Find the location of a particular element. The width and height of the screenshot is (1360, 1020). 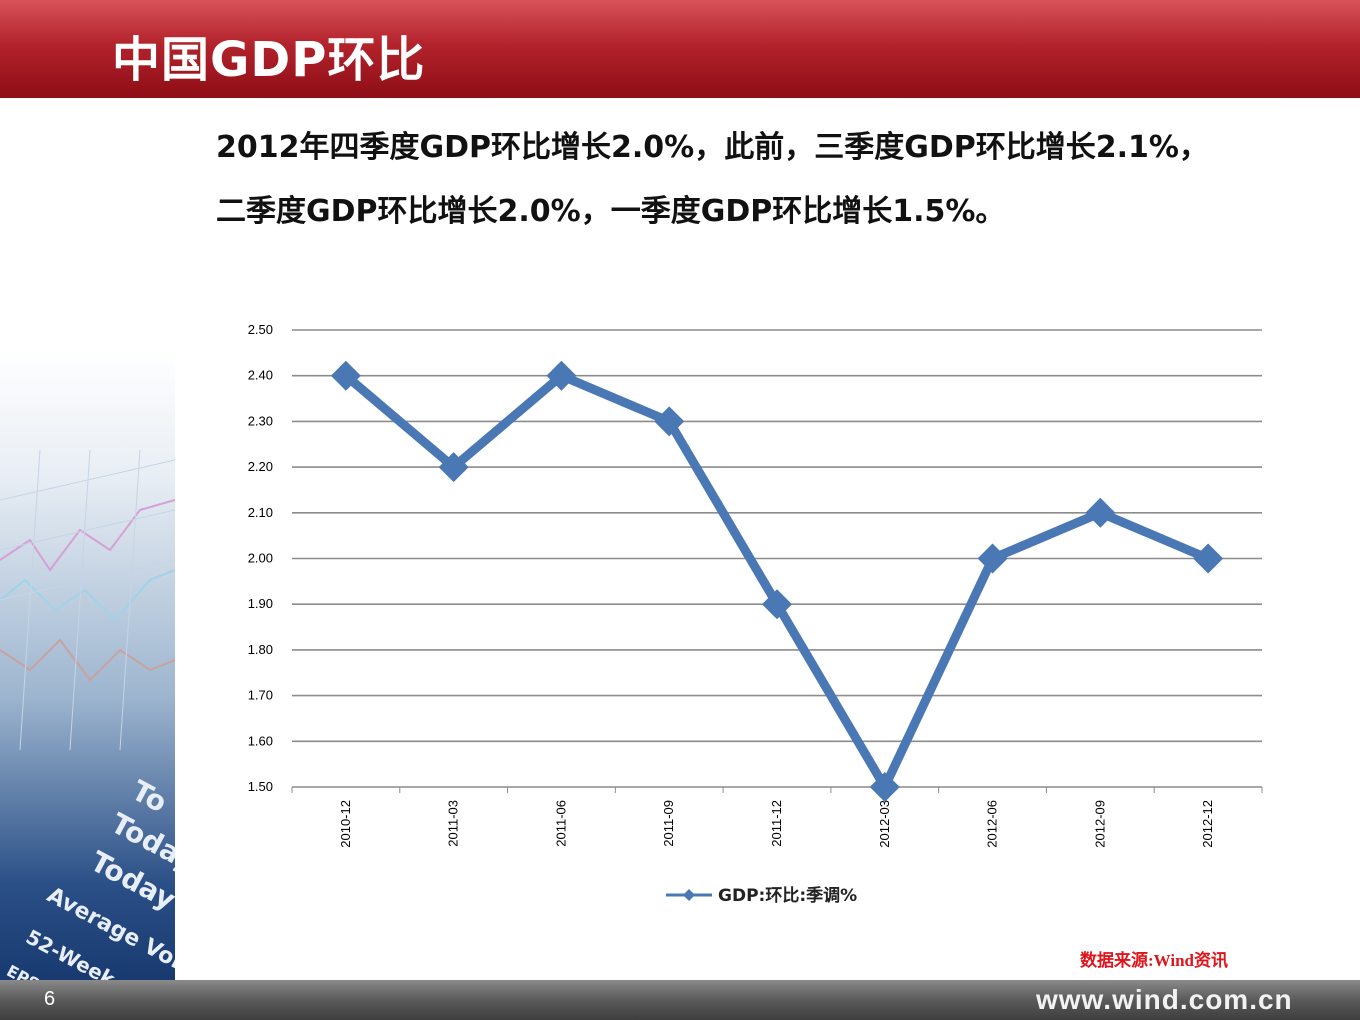

title-bar is located at coordinates (680, 49).